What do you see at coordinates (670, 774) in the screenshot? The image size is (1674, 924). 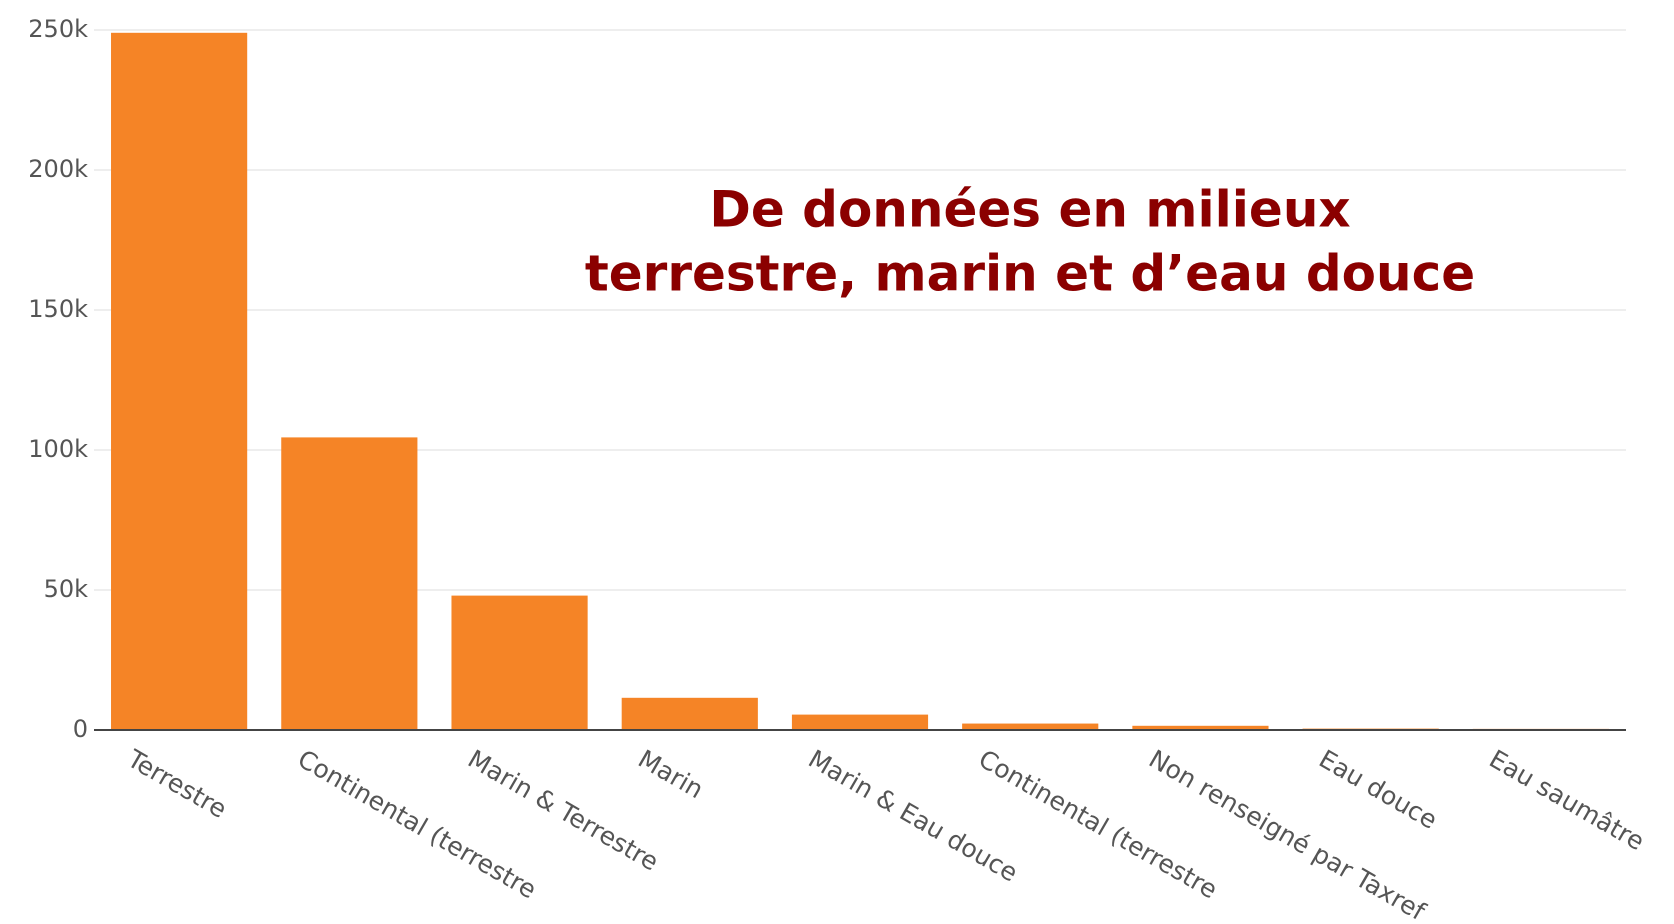 I see `x-tick-label: Marin` at bounding box center [670, 774].